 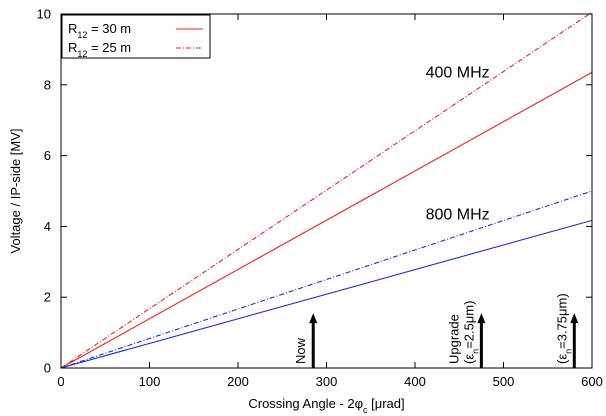 I want to click on y-tick-label: 8, so click(x=47, y=84).